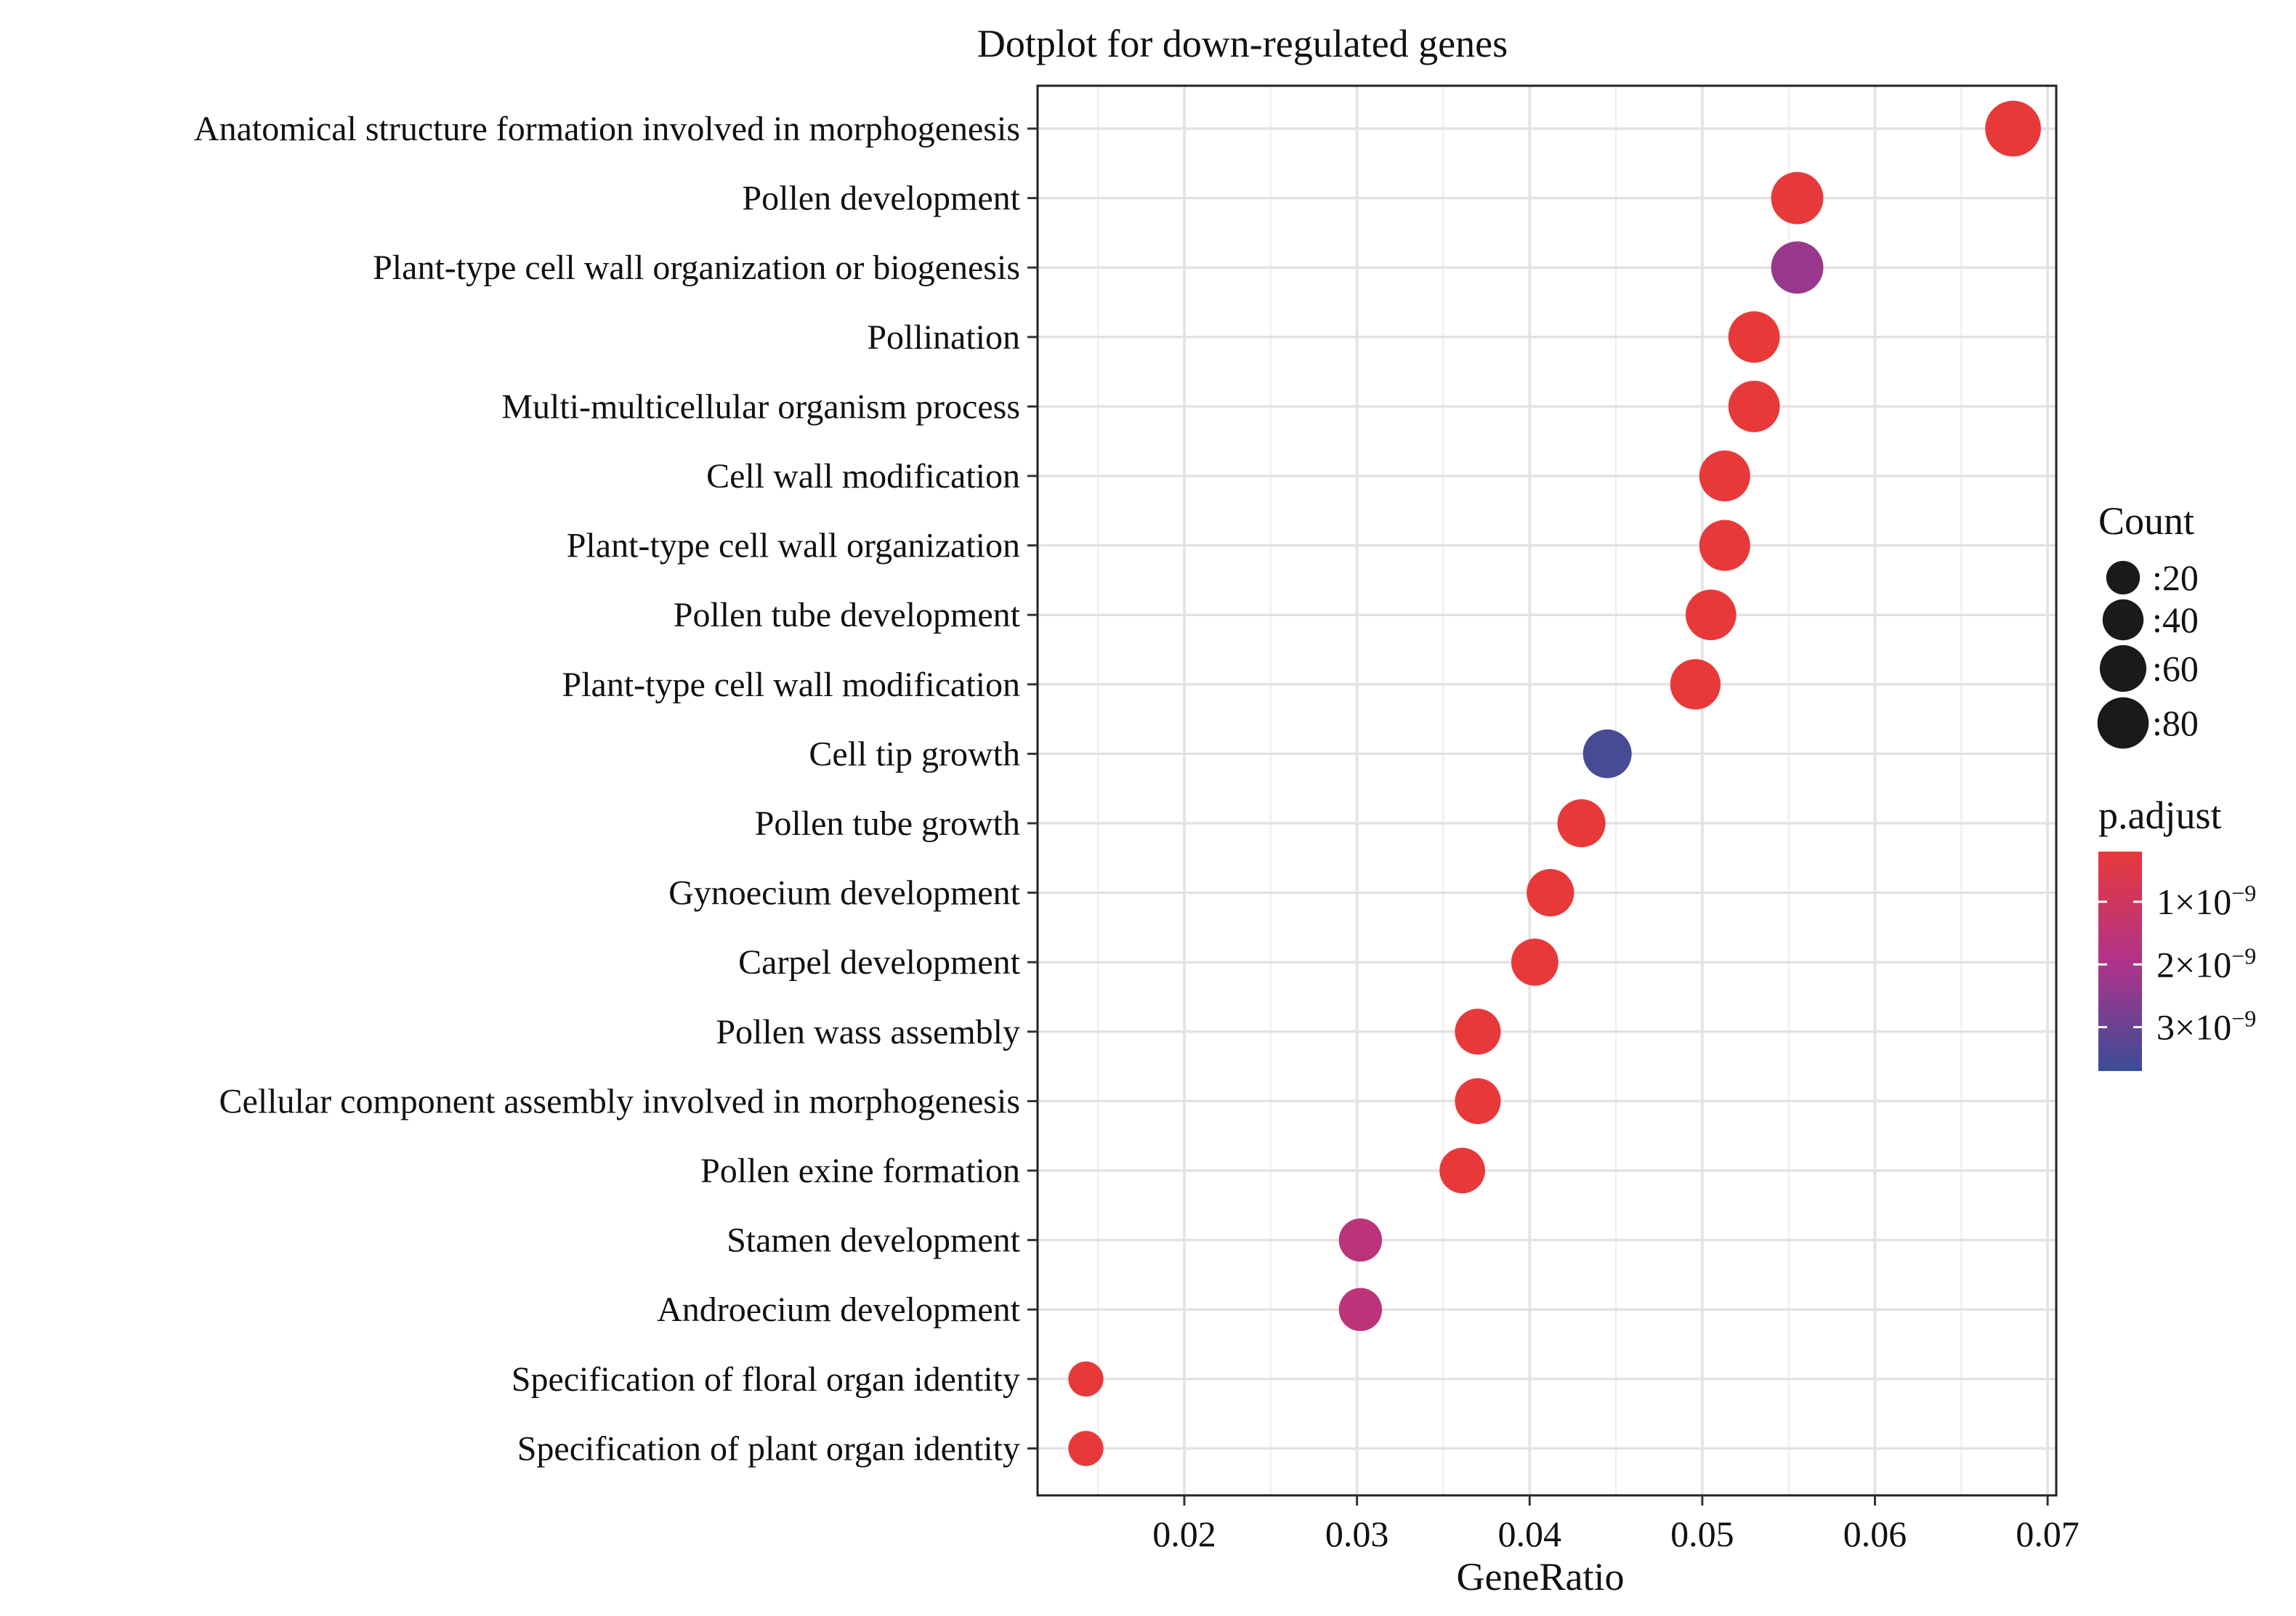 The height and width of the screenshot is (1616, 2296). What do you see at coordinates (847, 615) in the screenshot?
I see `y-tick-label: Pollen tube development` at bounding box center [847, 615].